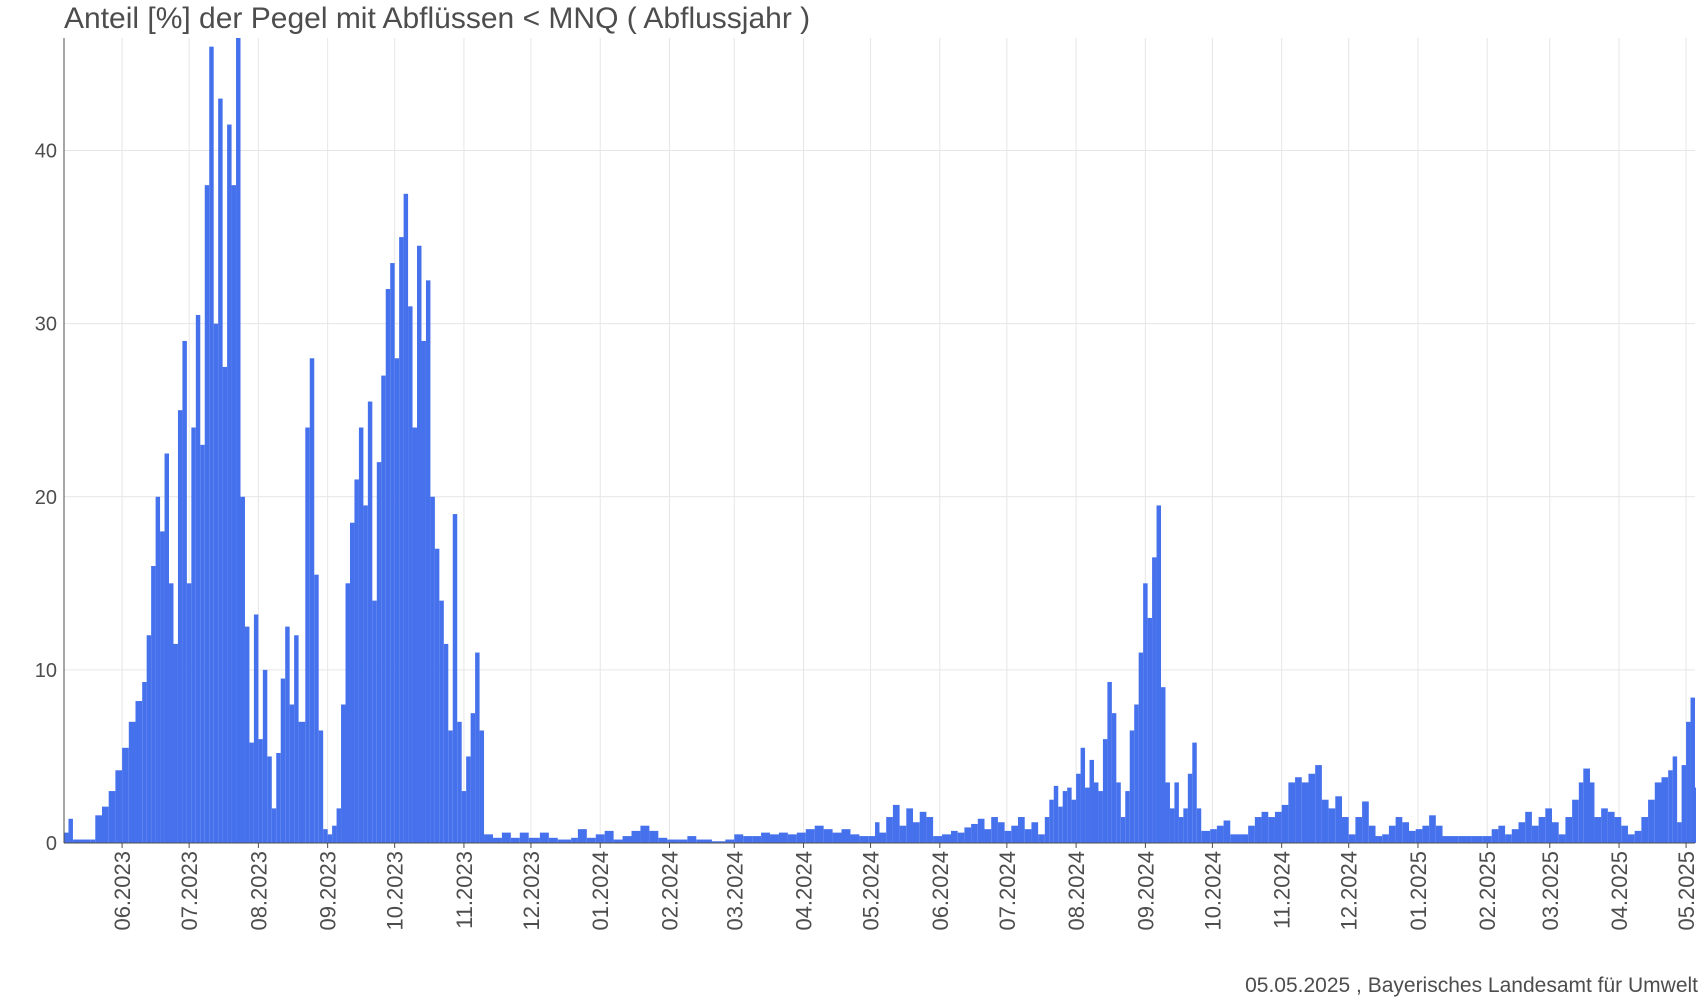 The image size is (1700, 1000). Describe the element at coordinates (1686, 891) in the screenshot. I see `x-tick-label: 05.2025` at that location.